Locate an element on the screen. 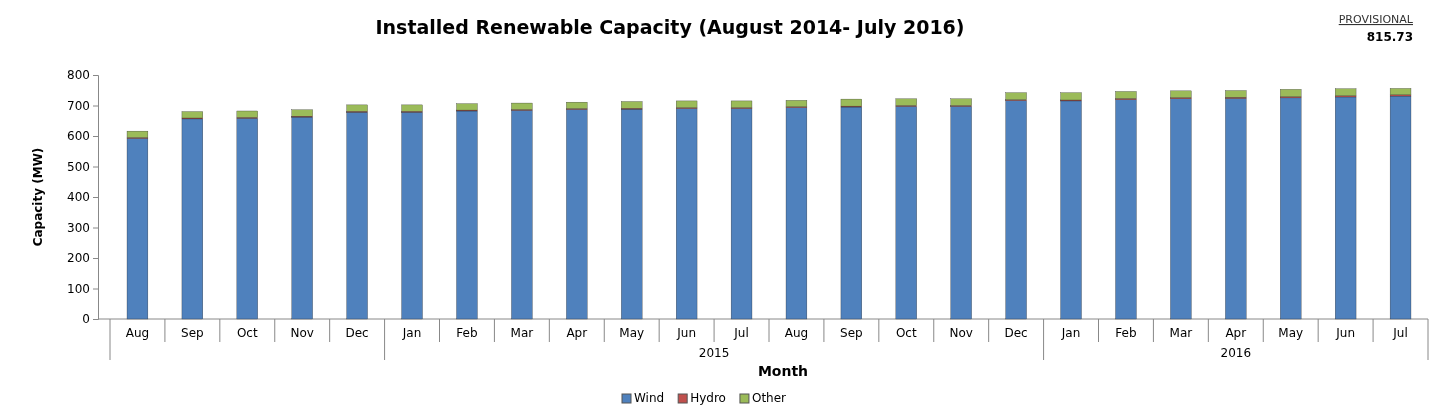  legend-label: Other is located at coordinates (769, 398).